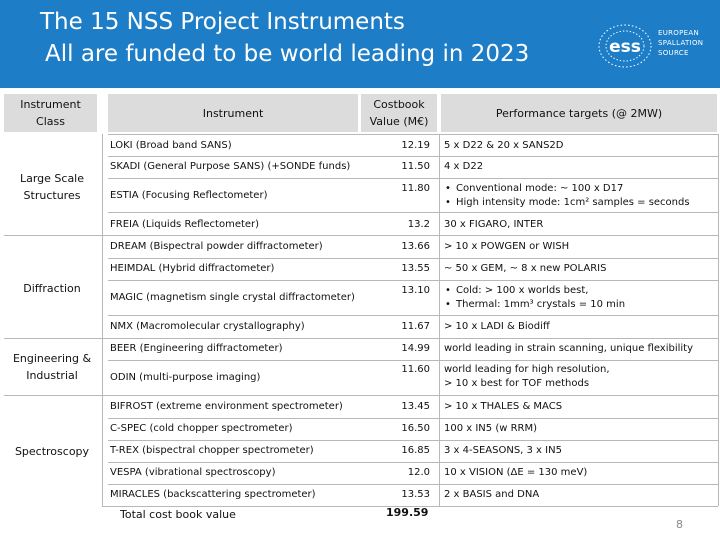  What do you see at coordinates (201, 428) in the screenshot?
I see `instrument-name: C-SPEC (cold chopper spectrometer)` at bounding box center [201, 428].